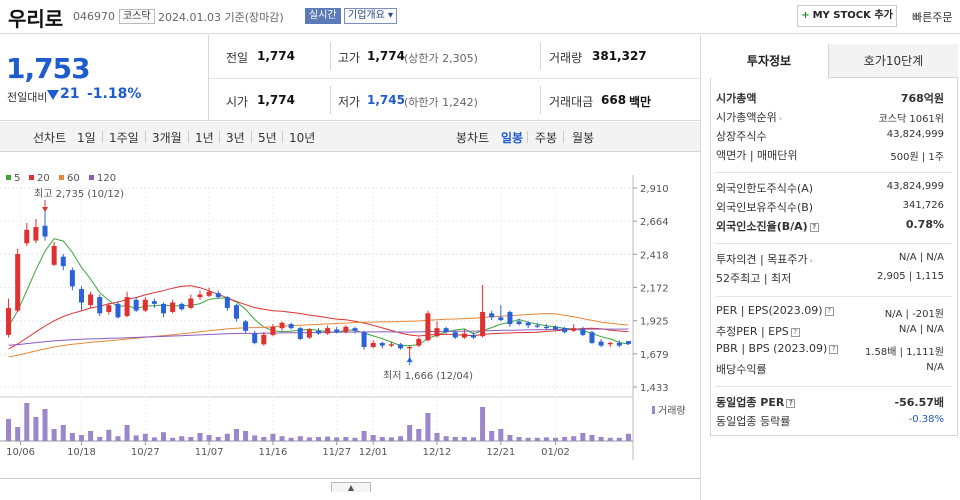 This screenshot has height=500, width=960. What do you see at coordinates (512, 138) in the screenshot?
I see `tab-daily: 일봉` at bounding box center [512, 138].